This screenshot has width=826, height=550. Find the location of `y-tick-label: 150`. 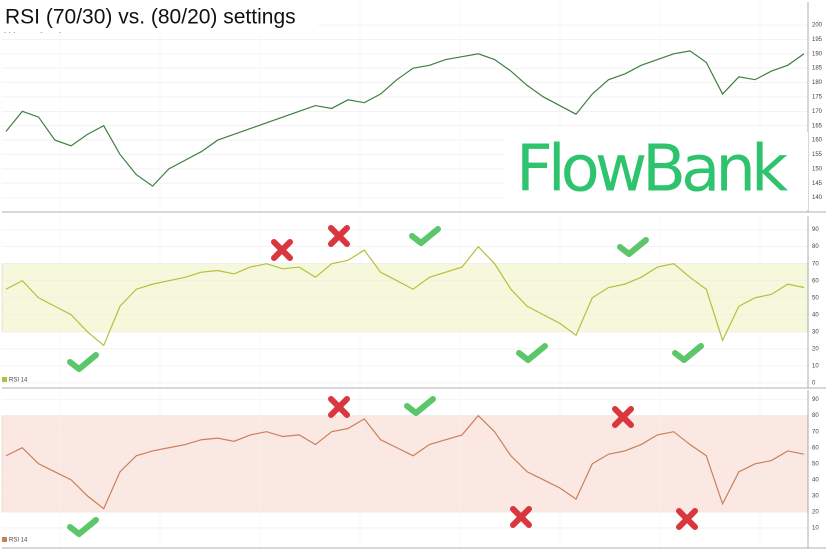

y-tick-label: 150 is located at coordinates (817, 169).